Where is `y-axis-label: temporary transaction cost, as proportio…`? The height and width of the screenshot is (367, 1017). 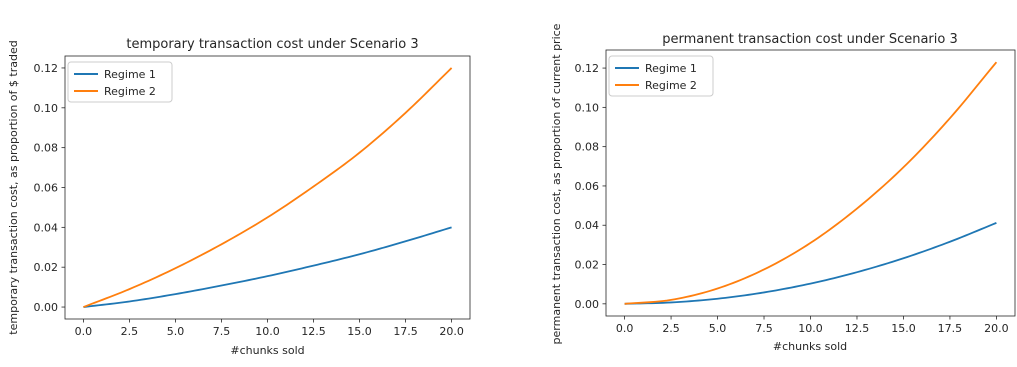
y-axis-label: temporary transaction cost, as proportio… is located at coordinates (13, 187).